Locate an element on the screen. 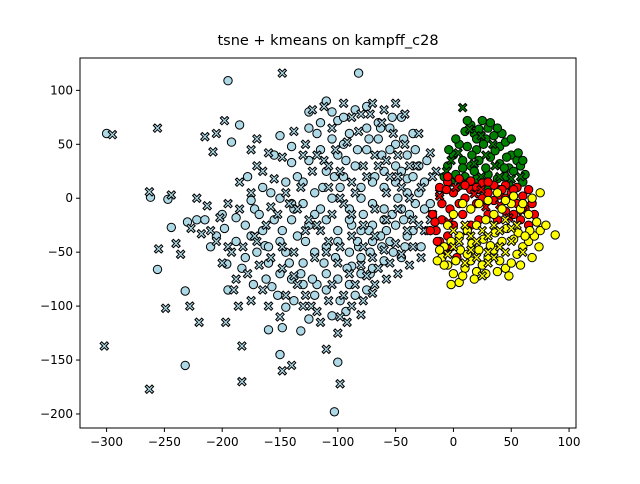 Image resolution: width=640 pixels, height=484 pixels. x-tick-label: −250 is located at coordinates (164, 442).